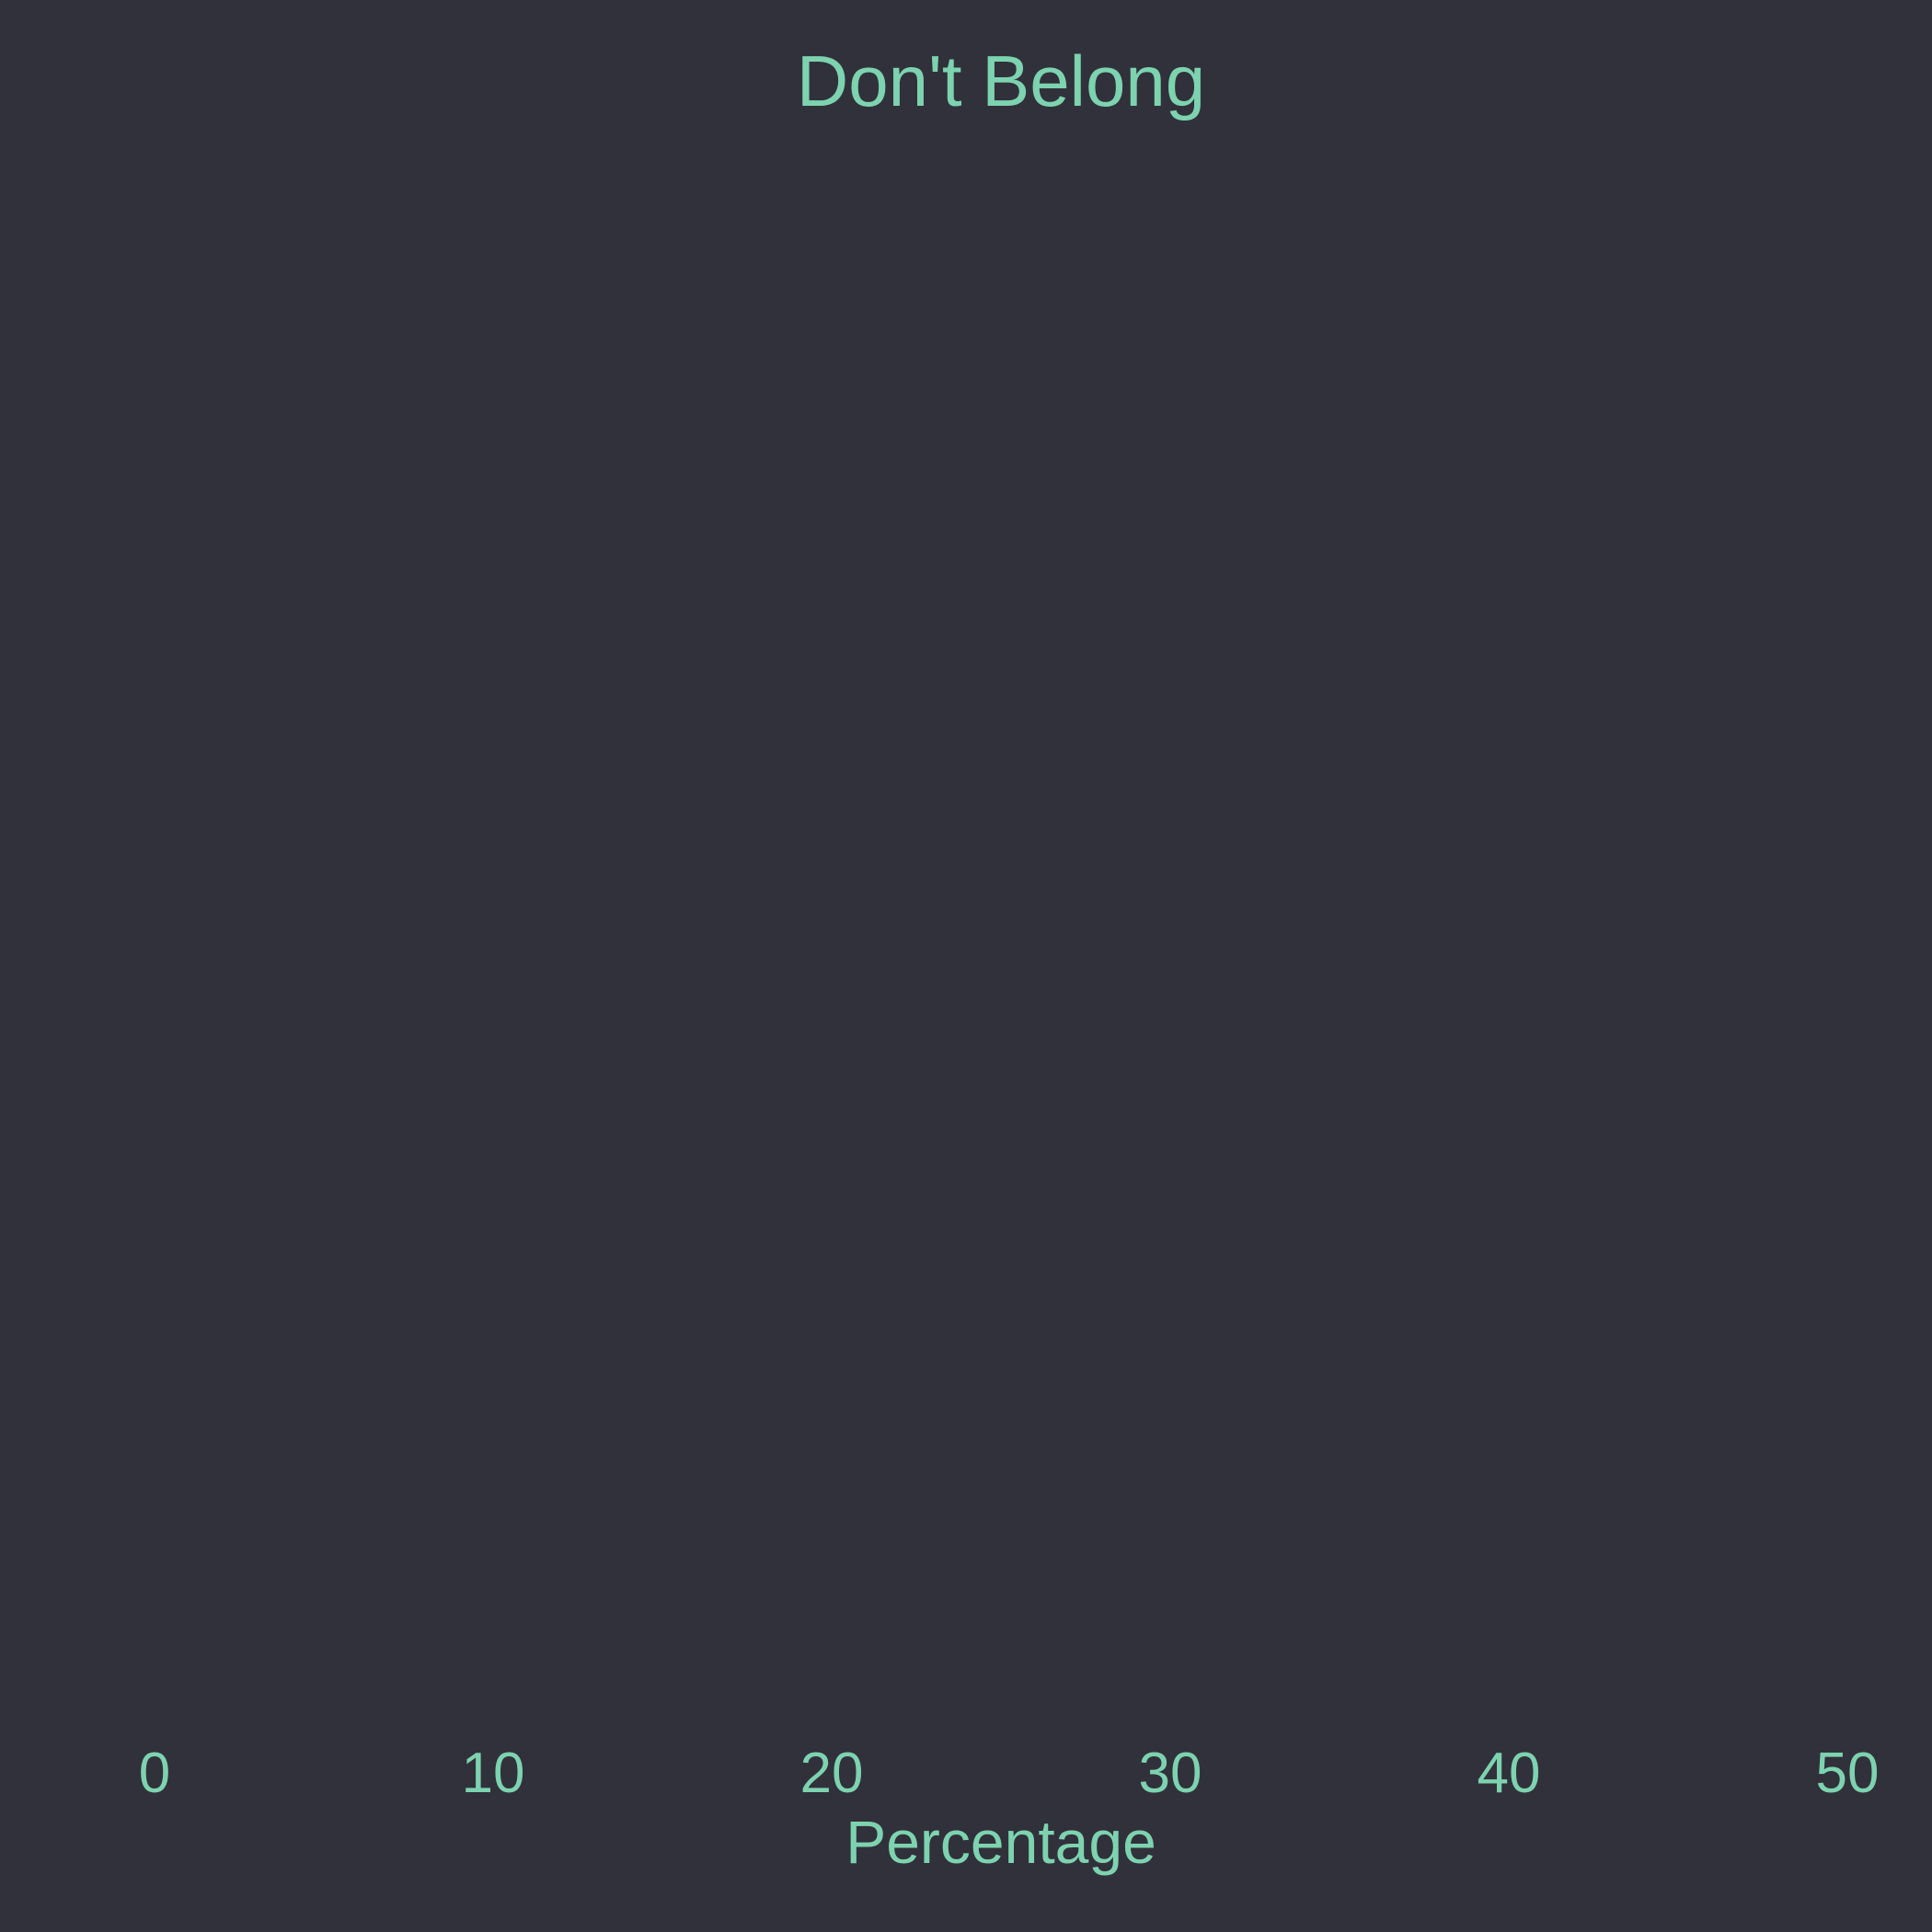 This screenshot has height=1932, width=1932. What do you see at coordinates (1509, 1773) in the screenshot?
I see `x-tick-label: 40` at bounding box center [1509, 1773].